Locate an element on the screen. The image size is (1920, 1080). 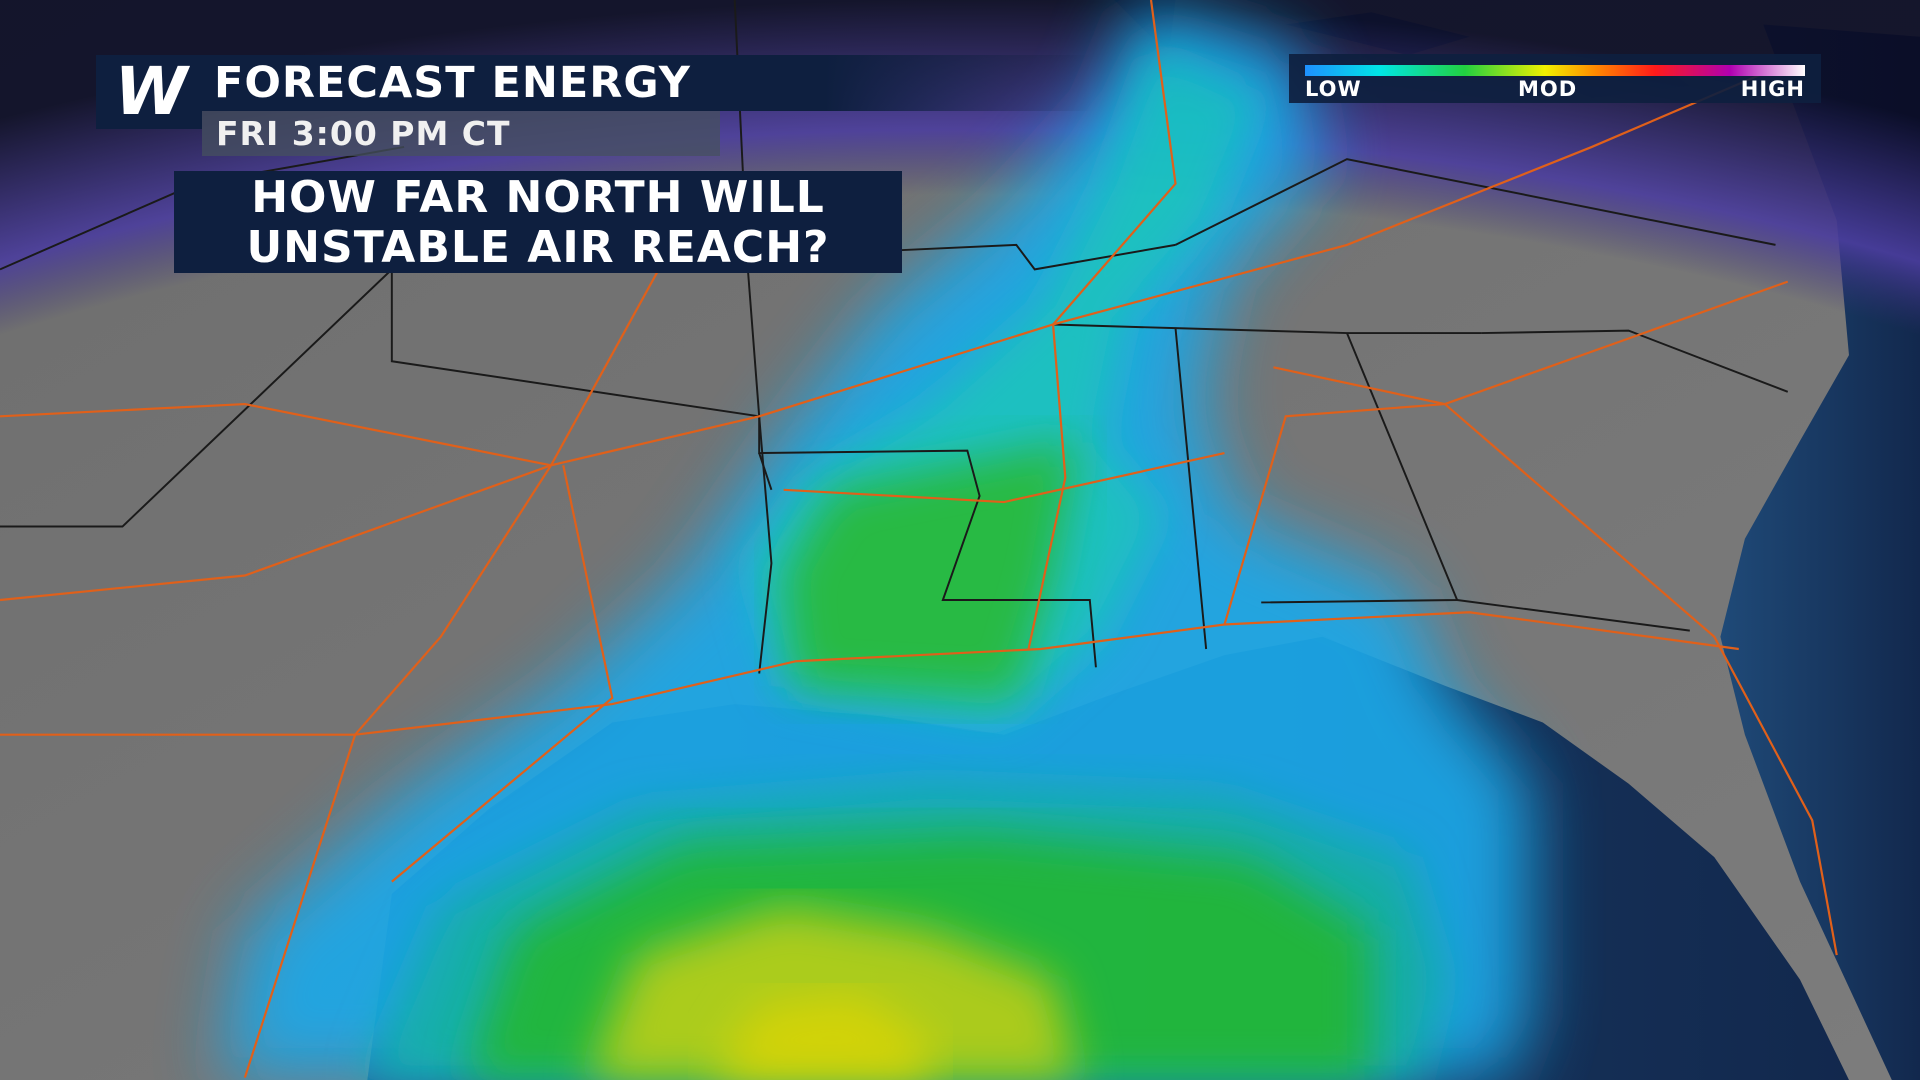
forecast-time: FRI 3:00 PM CT is located at coordinates (461, 133).